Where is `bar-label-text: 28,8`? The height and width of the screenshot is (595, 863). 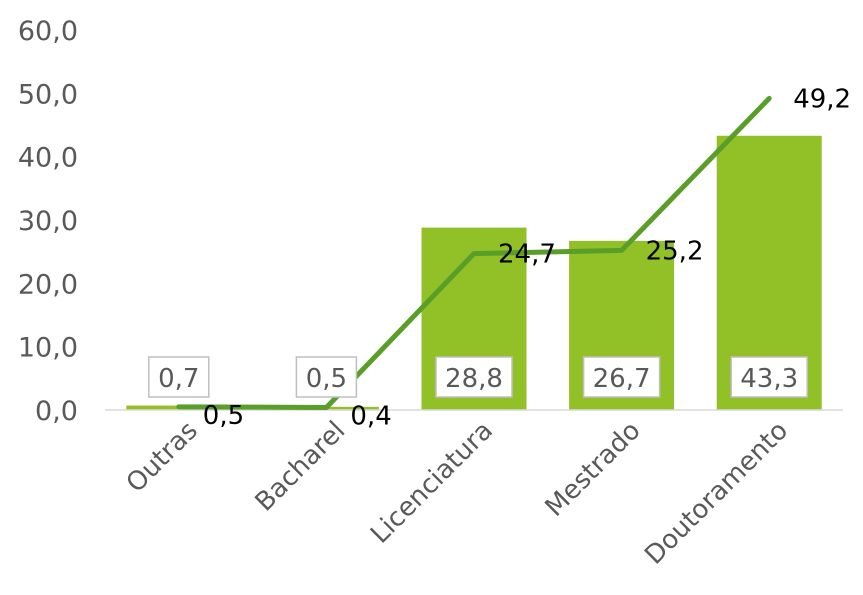 bar-label-text: 28,8 is located at coordinates (474, 379).